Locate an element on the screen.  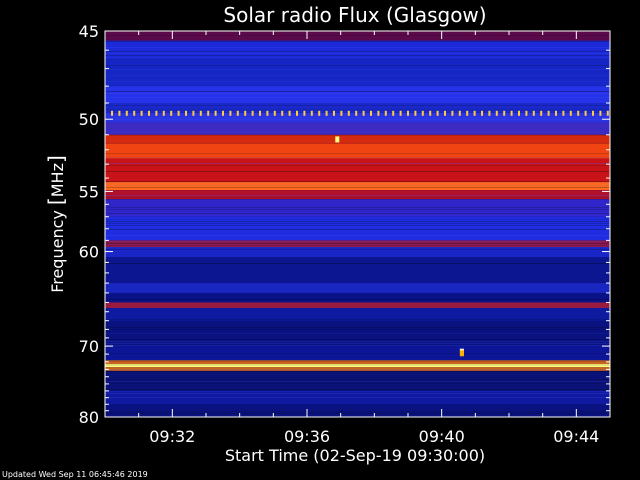
y-tick-label: 45 is located at coordinates (89, 31).